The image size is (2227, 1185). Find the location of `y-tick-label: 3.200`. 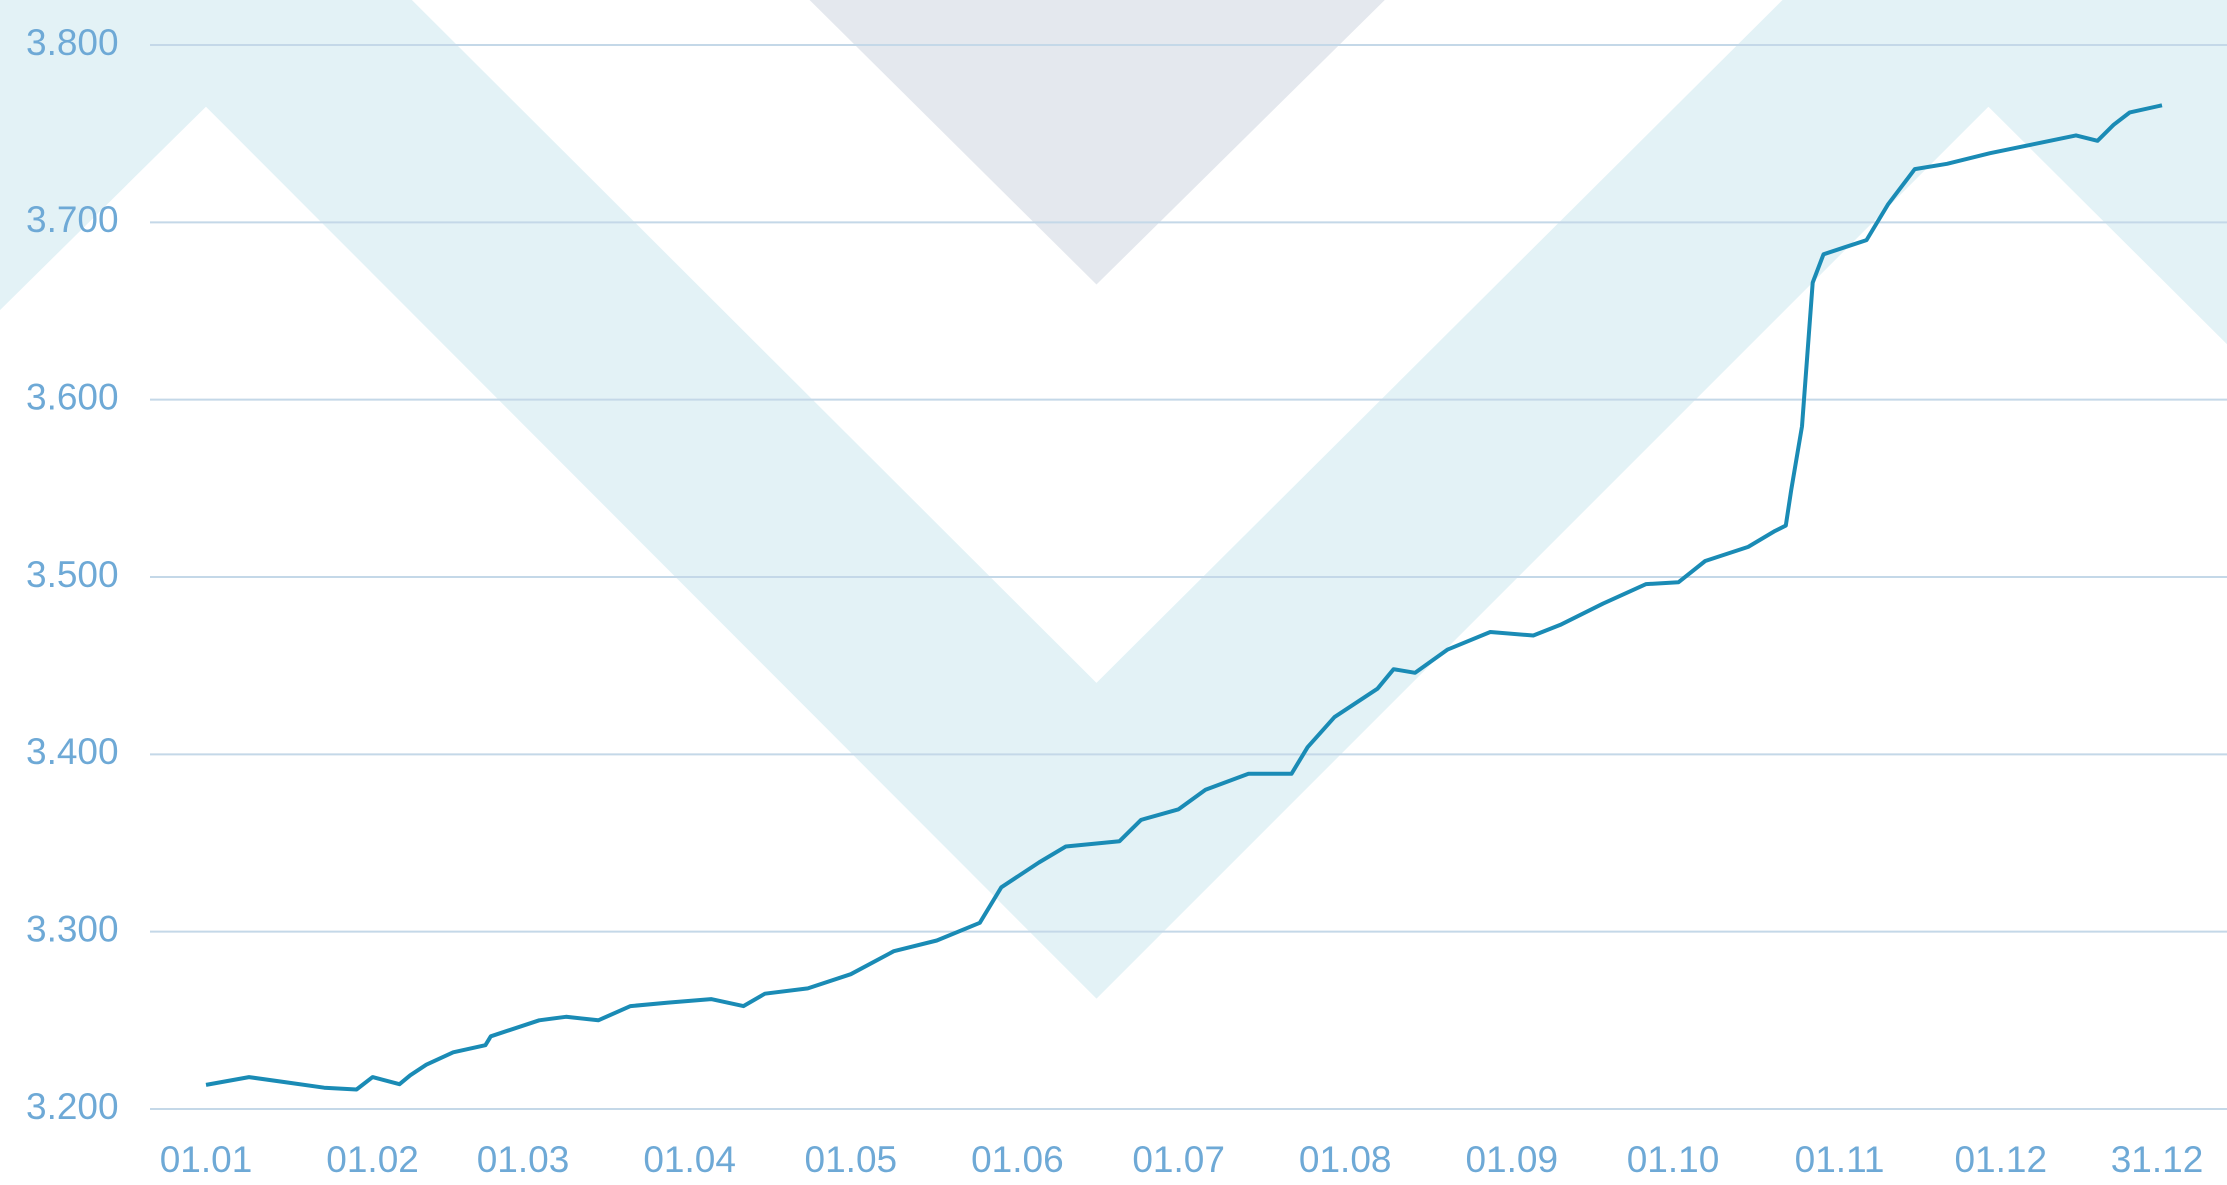

y-tick-label: 3.200 is located at coordinates (72, 1106).